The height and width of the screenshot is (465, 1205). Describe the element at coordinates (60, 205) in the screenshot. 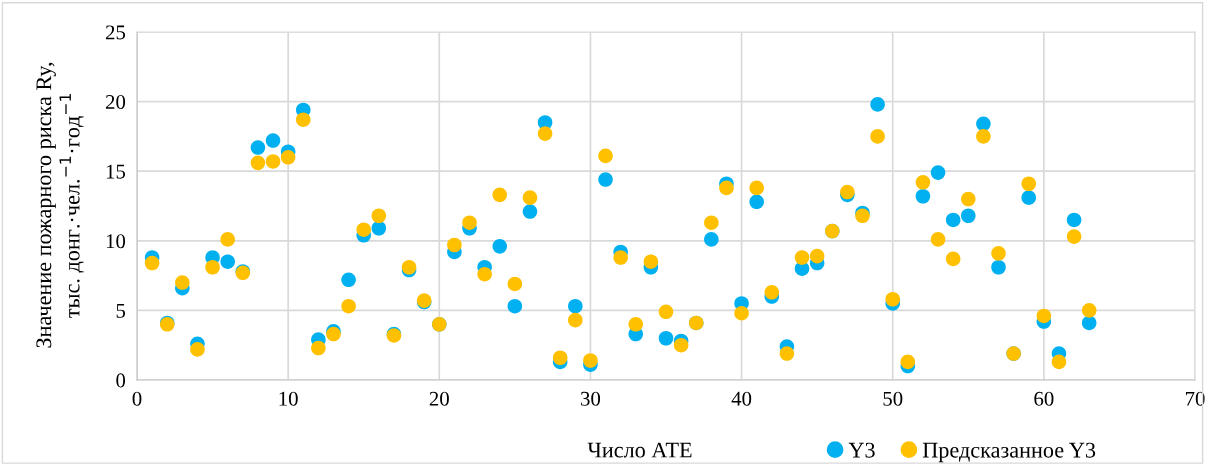

I see `y-axis-title: Значение пожарного риска Ry, тыс. донг.·чел.$^{−1}$·год$^{−1}$` at that location.